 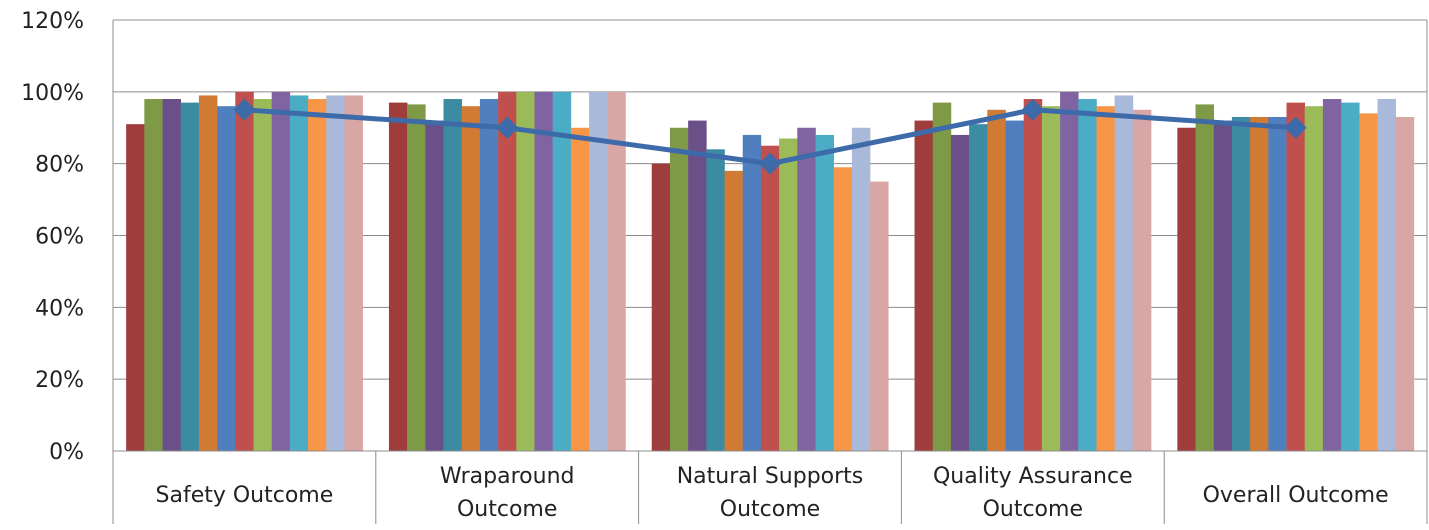 What do you see at coordinates (59, 380) in the screenshot?
I see `y-tick-label: 20%` at bounding box center [59, 380].